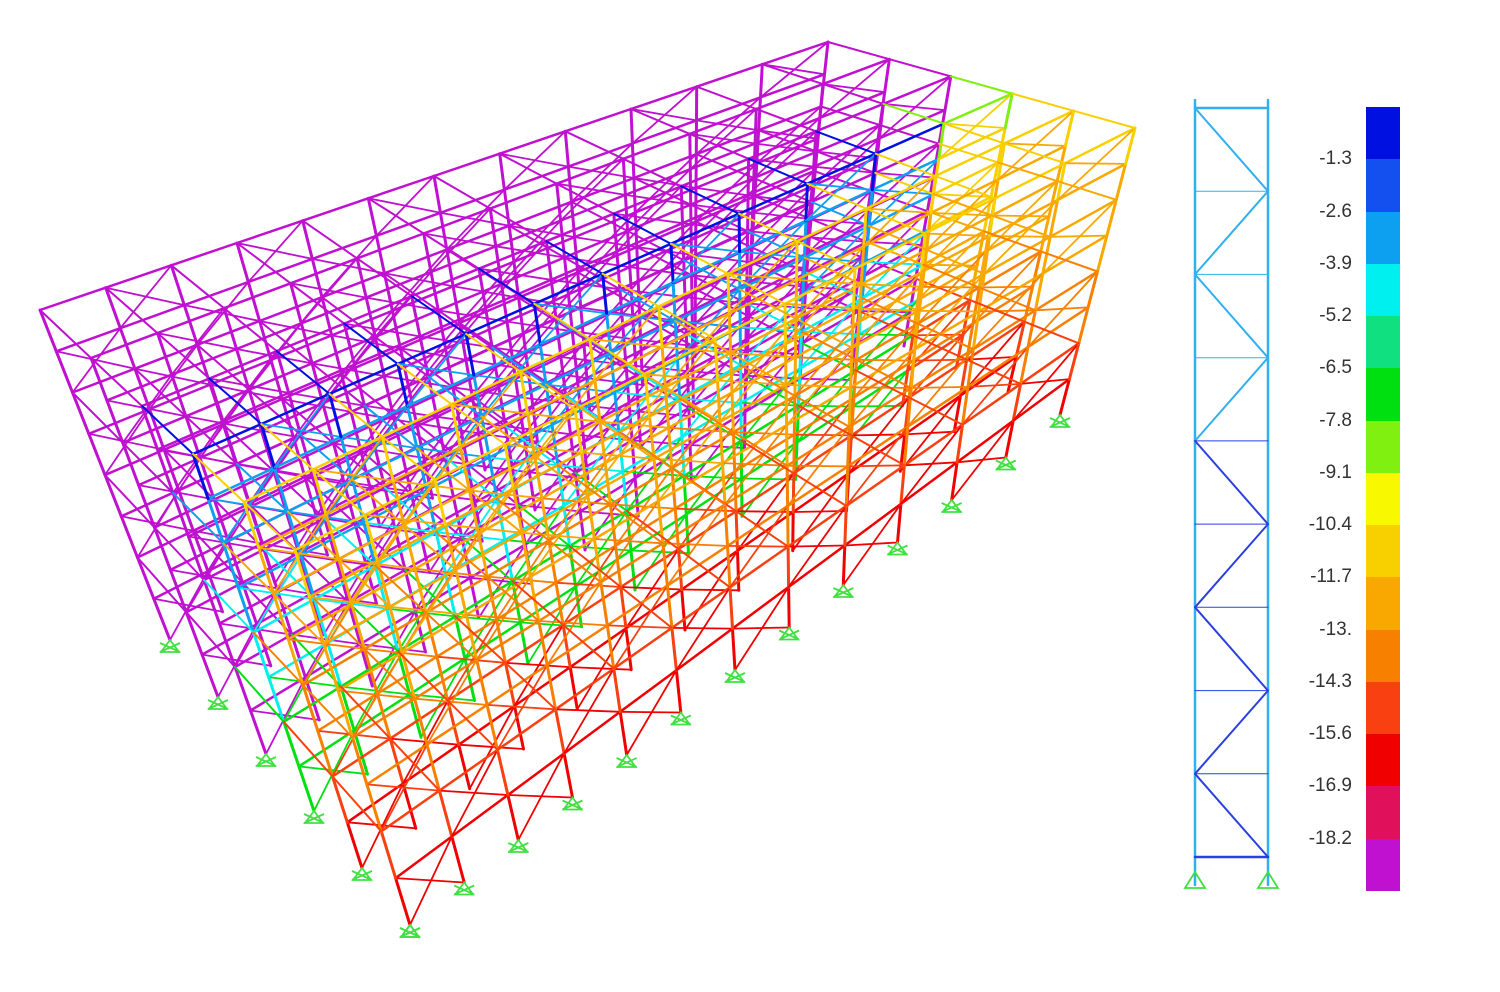 The image size is (1500, 992). Describe the element at coordinates (1335, 159) in the screenshot. I see `legend-label: -1.3` at that location.